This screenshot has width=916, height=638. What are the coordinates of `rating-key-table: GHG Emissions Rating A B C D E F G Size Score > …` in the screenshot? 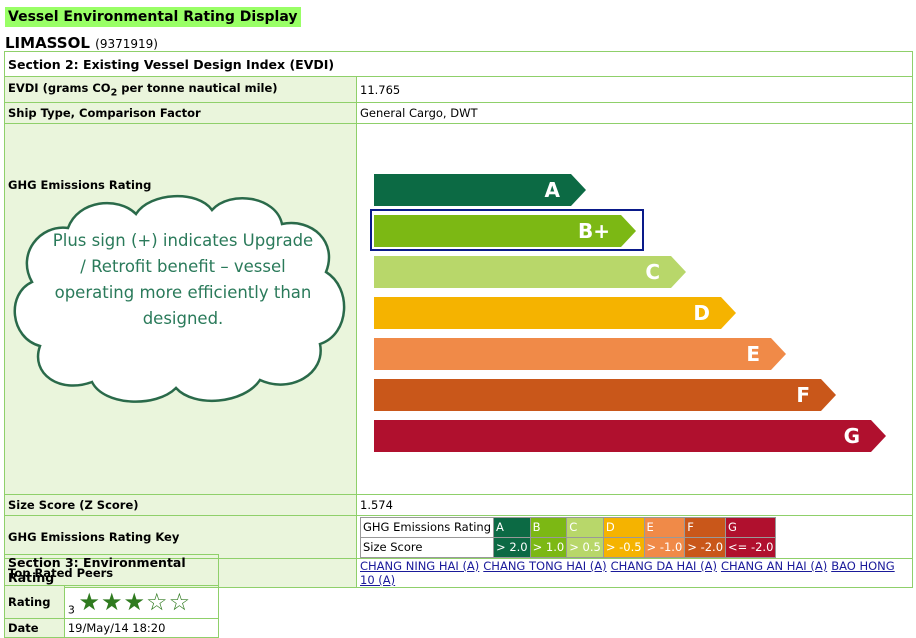 It's located at (568, 537).